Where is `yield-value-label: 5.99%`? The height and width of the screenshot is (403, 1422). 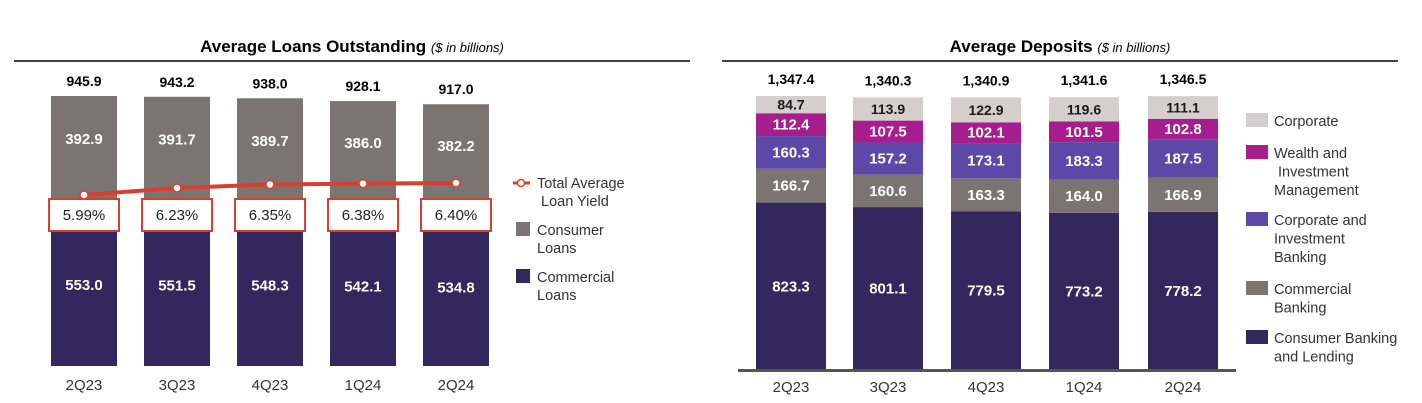 yield-value-label: 5.99% is located at coordinates (84, 215).